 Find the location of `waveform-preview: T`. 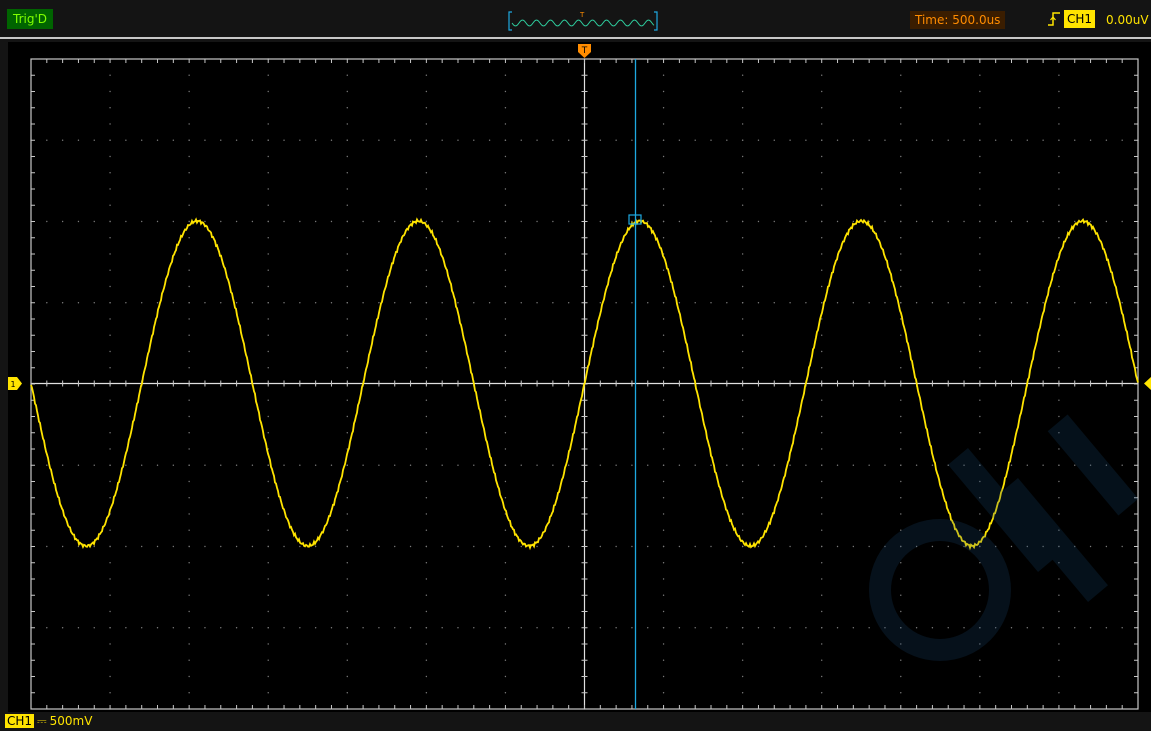

waveform-preview: T is located at coordinates (583, 21).